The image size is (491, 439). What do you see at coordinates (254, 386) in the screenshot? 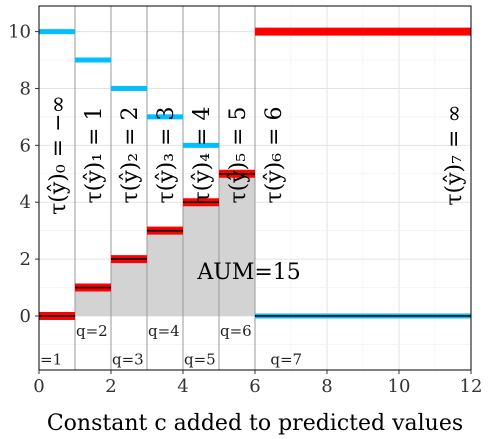
I see `x-tick-label: 6` at bounding box center [254, 386].